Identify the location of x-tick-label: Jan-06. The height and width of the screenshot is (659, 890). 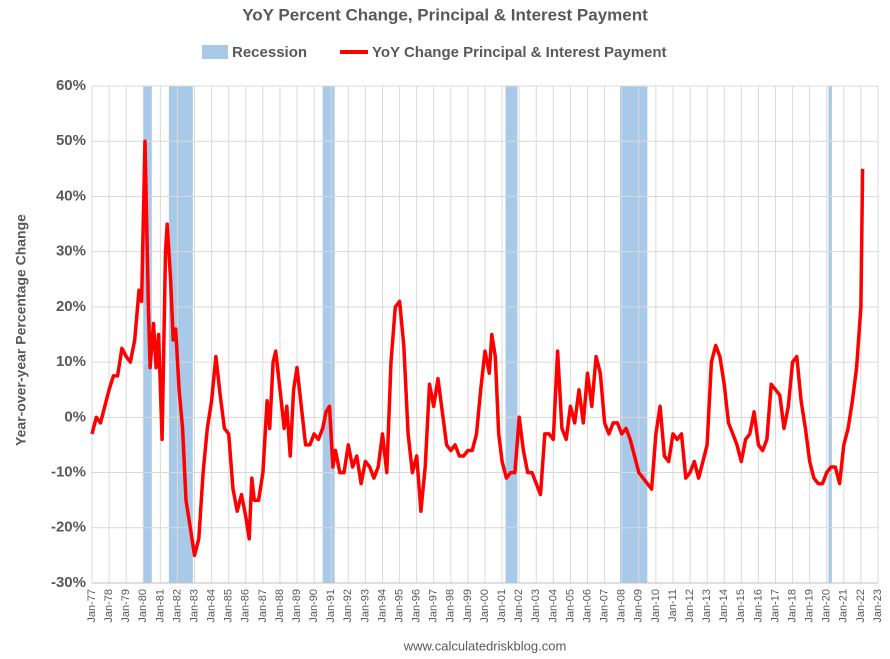
(587, 606).